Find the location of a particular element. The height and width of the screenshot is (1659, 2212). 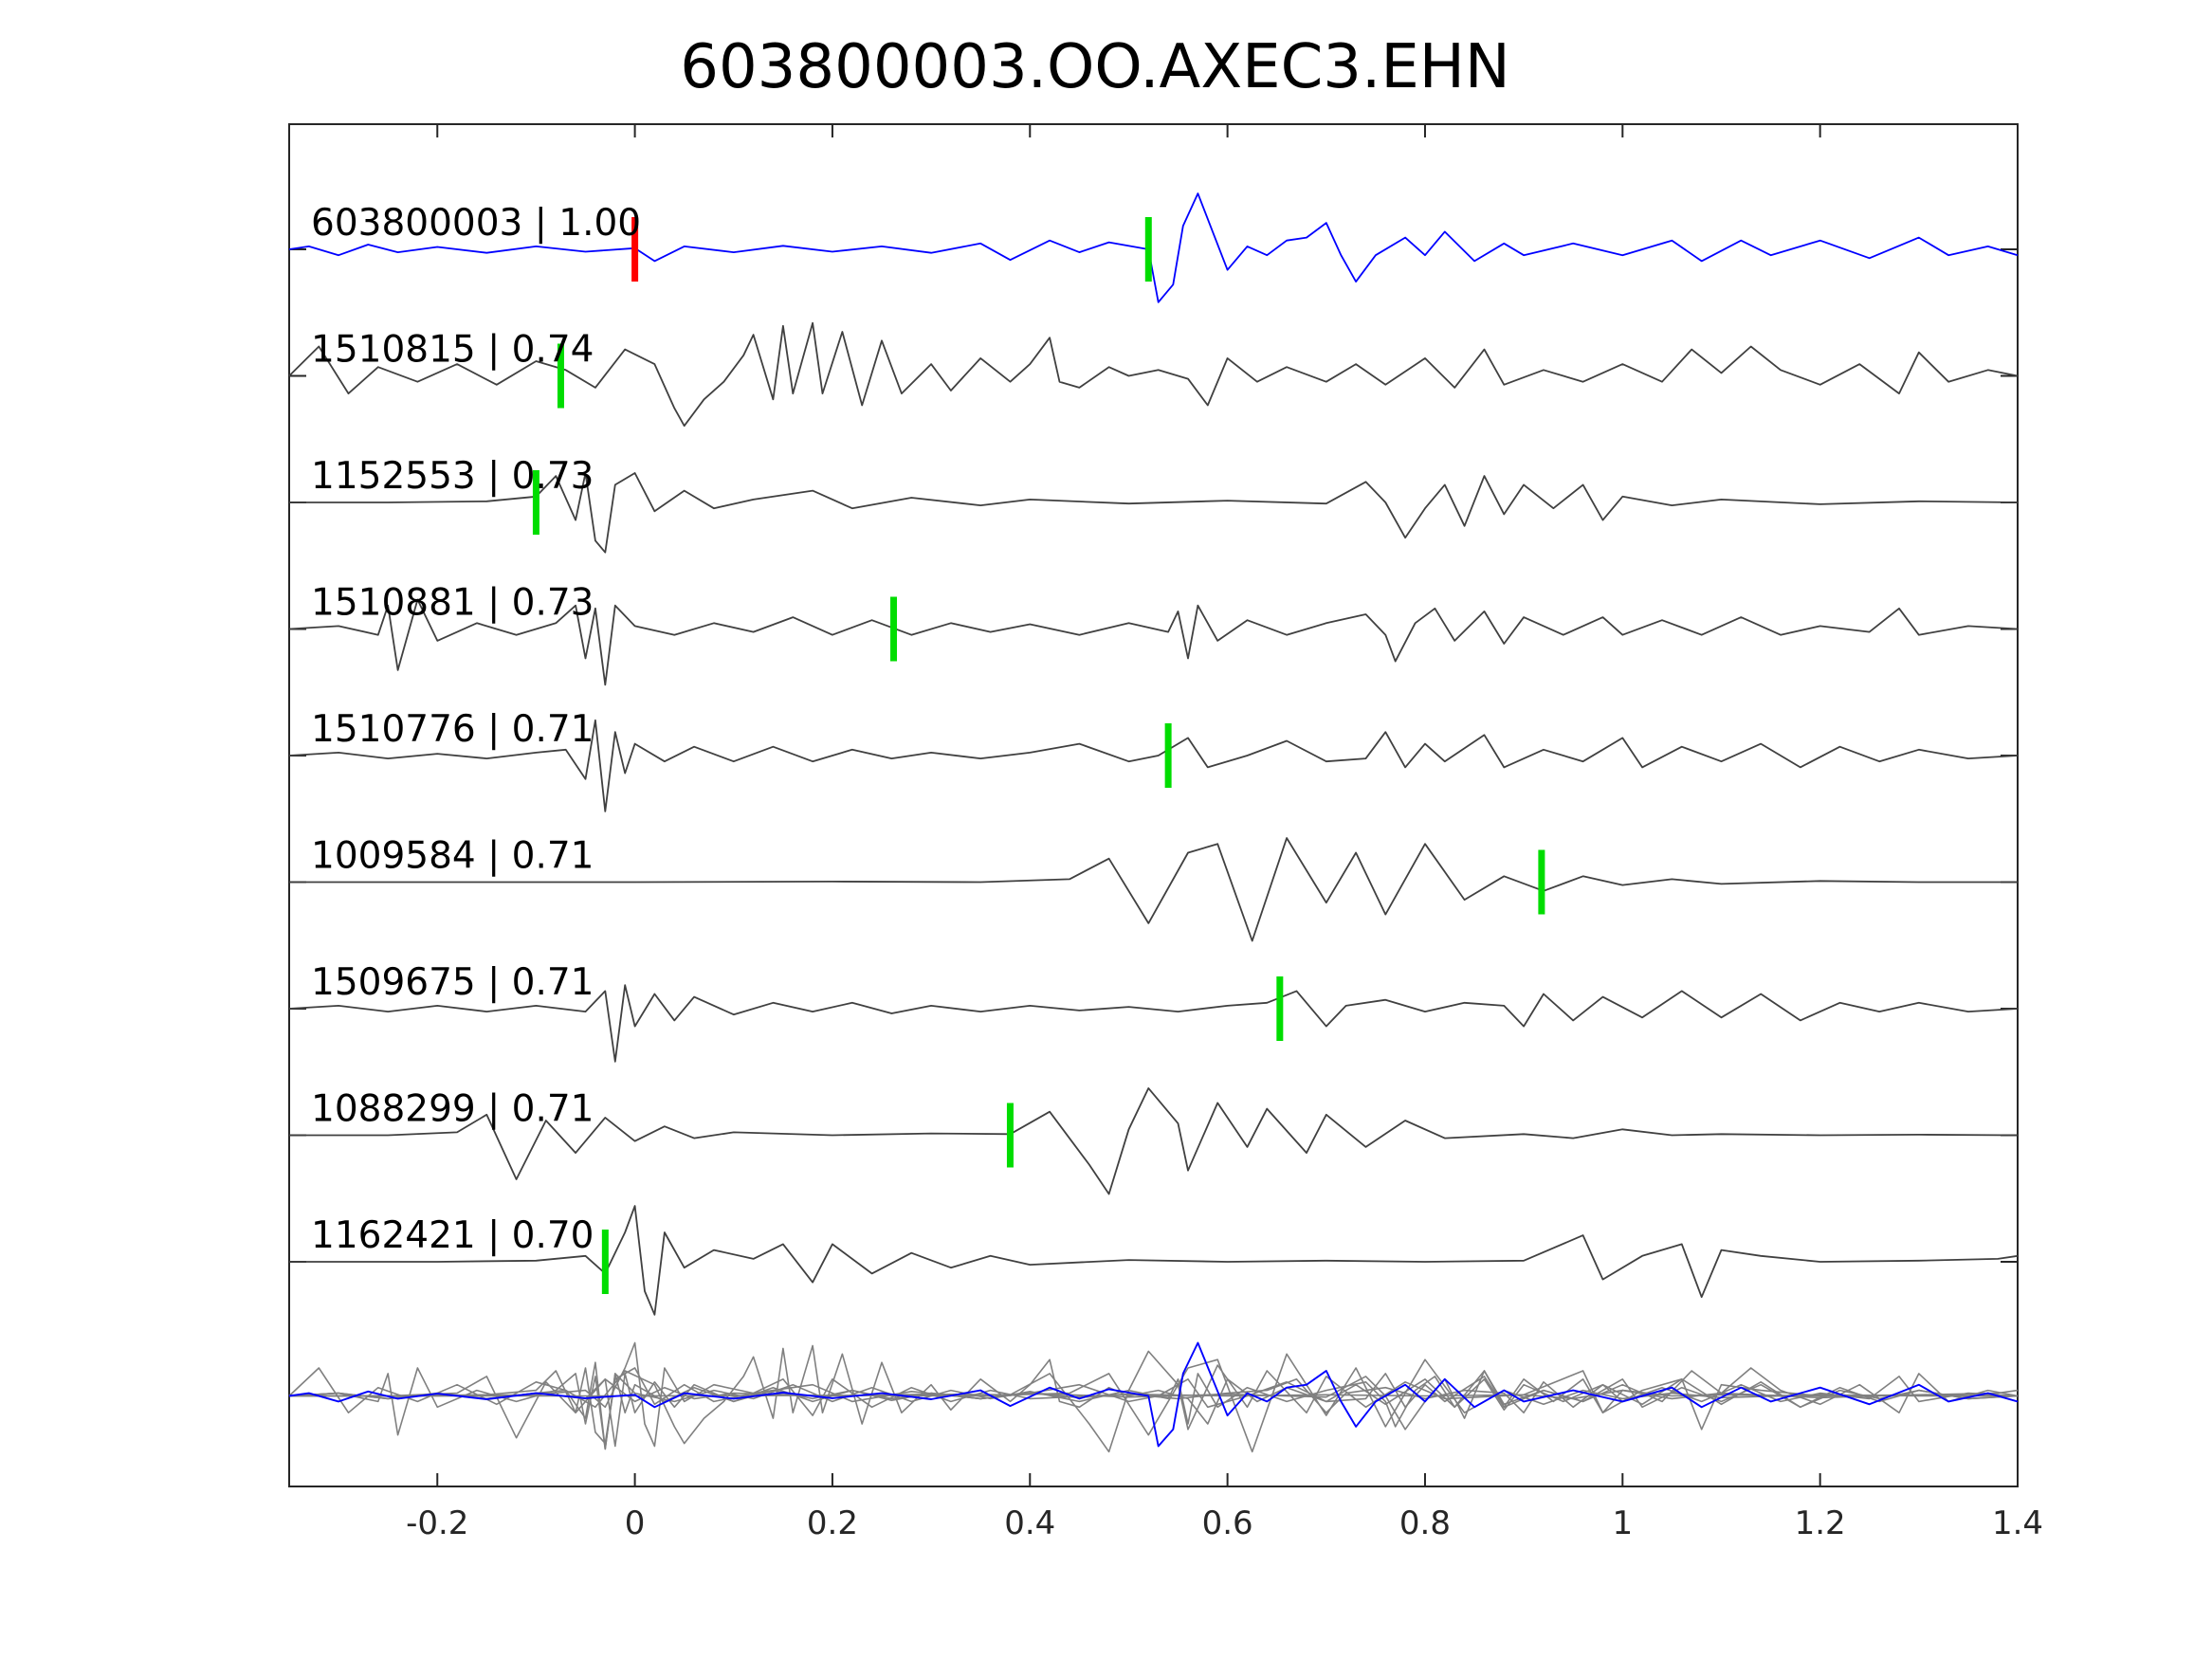

trace-label: 1088299 | 0.71 is located at coordinates (452, 1109).